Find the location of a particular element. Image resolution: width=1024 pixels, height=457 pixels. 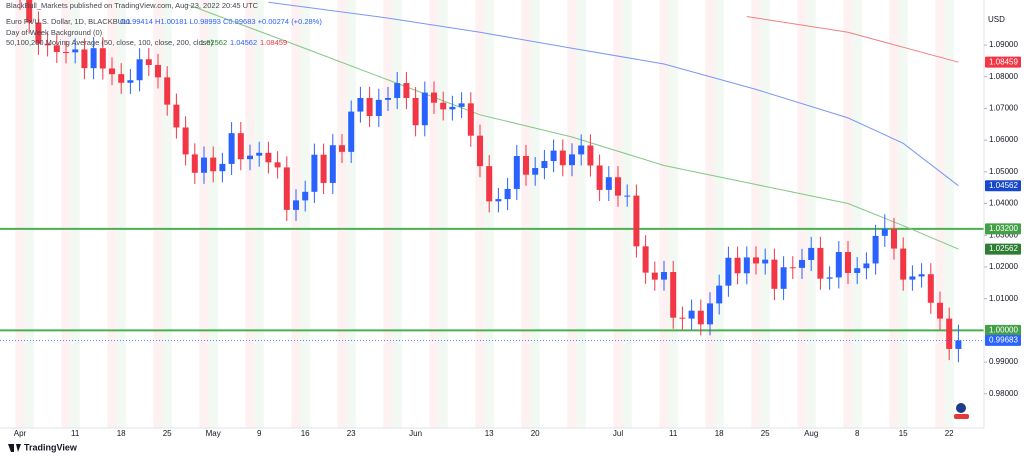

legend-symbol: Euro Fx/U.S. Dollar, 1D, BLACKBULL is located at coordinates (68, 21).